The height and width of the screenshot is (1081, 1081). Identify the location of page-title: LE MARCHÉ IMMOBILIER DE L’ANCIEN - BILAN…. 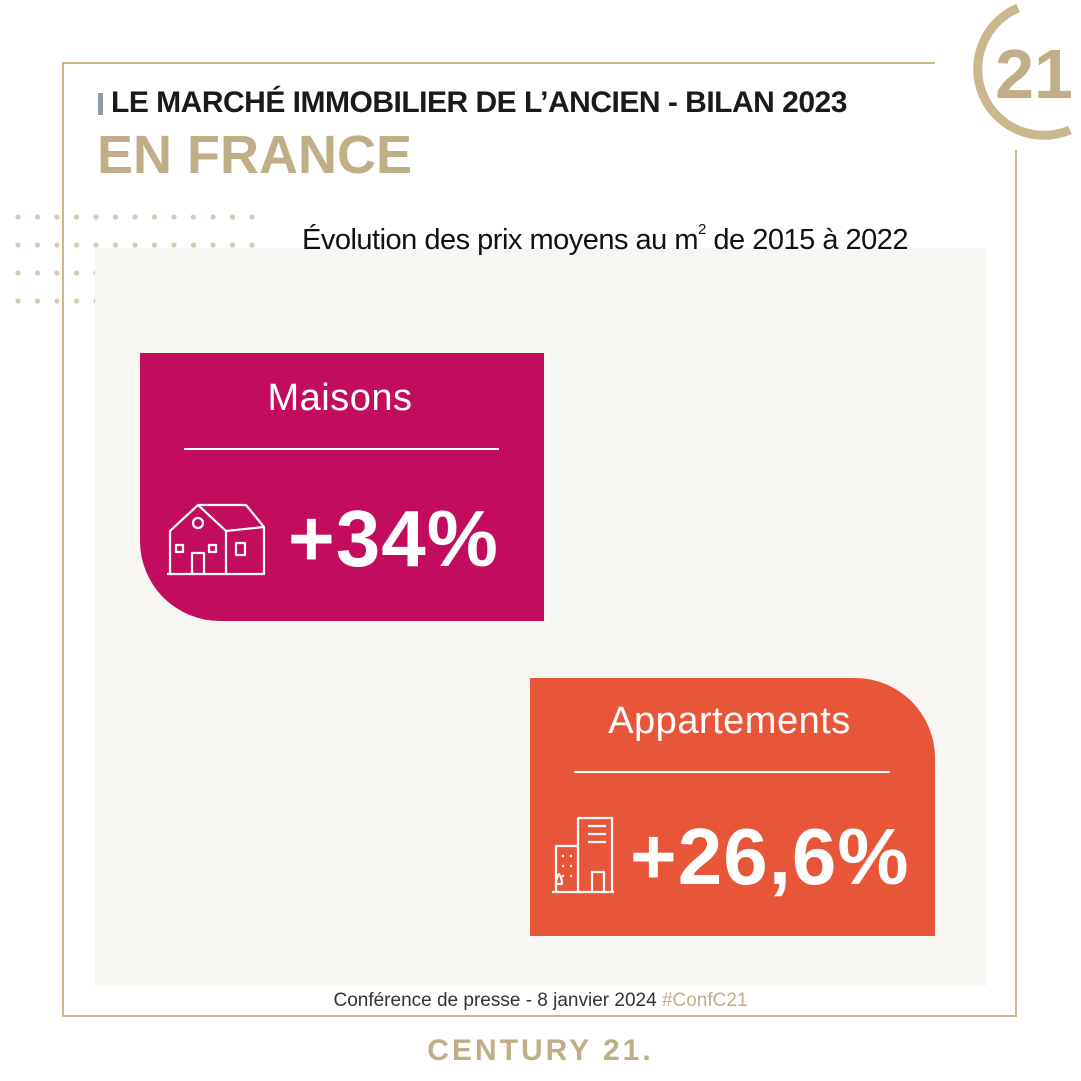
(479, 102).